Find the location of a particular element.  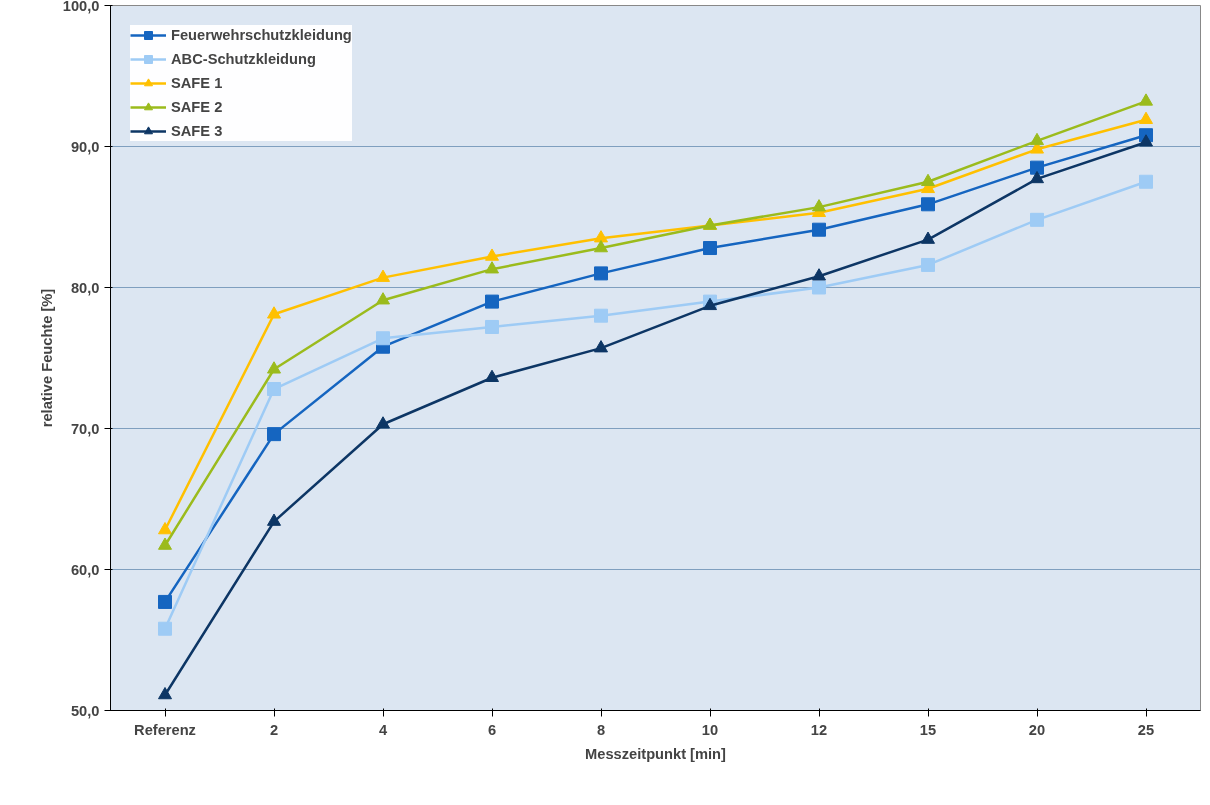

x-tick-label: 8 is located at coordinates (601, 729).